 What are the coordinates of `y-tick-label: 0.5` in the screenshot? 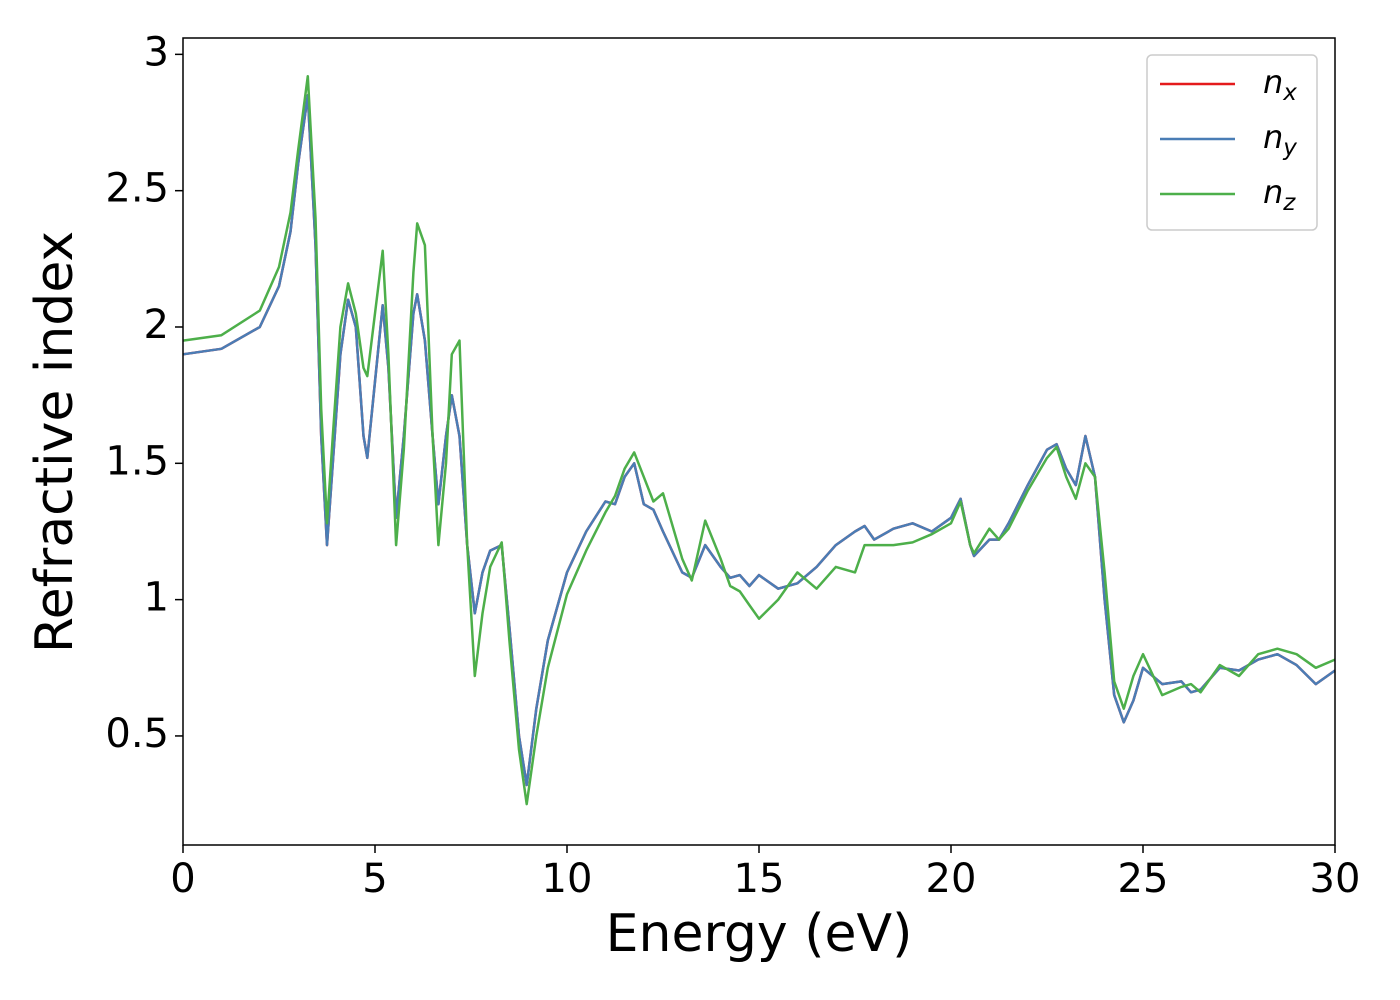 It's located at (137, 734).